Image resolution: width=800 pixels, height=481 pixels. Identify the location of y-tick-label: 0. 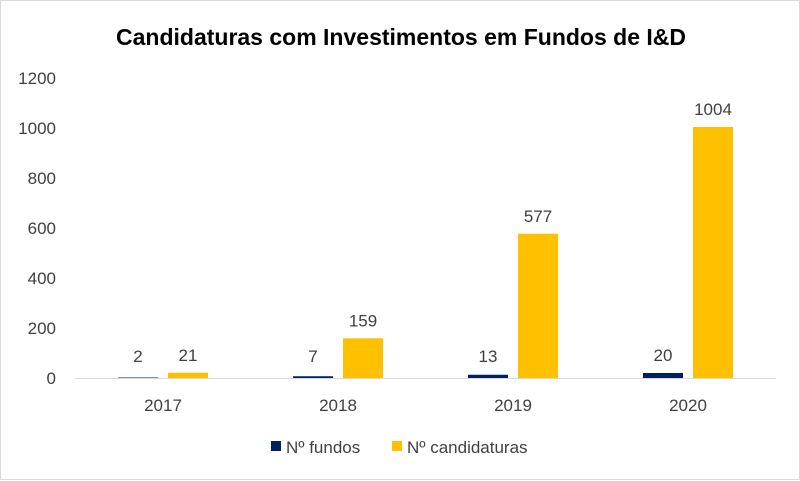
(51, 378).